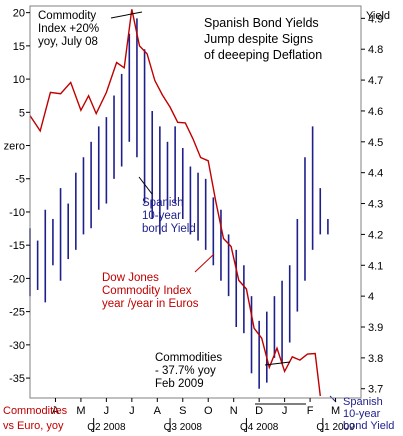 The image size is (403, 436). Describe the element at coordinates (150, 304) in the screenshot. I see `annotation-dow_jones: year /year in Euros` at that location.